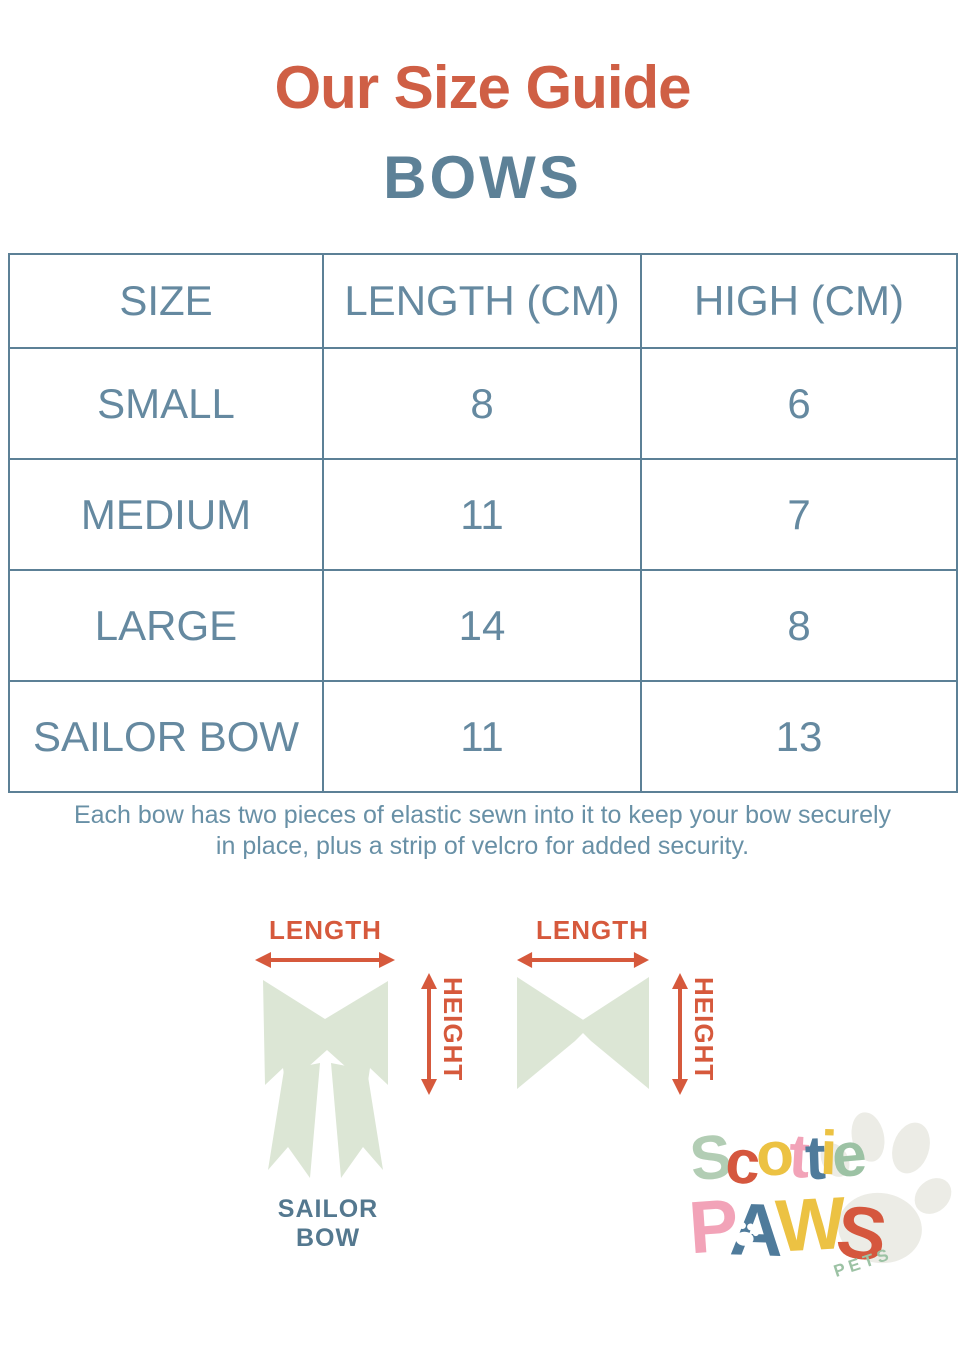 Image resolution: width=965 pixels, height=1350 pixels. Describe the element at coordinates (772, 1154) in the screenshot. I see `logo-letter: o` at that location.